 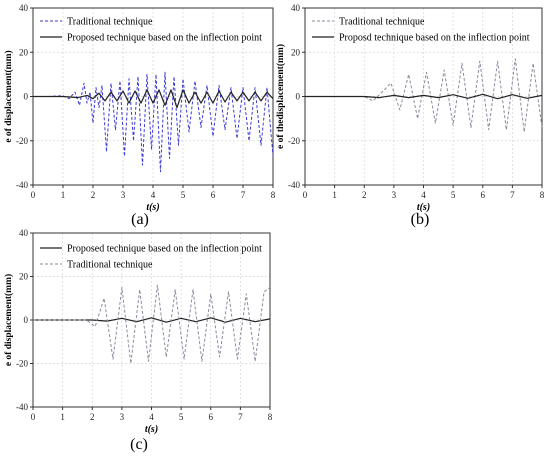 What do you see at coordinates (394, 195) in the screenshot?
I see `panel-b-xtick-label-3: 3` at bounding box center [394, 195].